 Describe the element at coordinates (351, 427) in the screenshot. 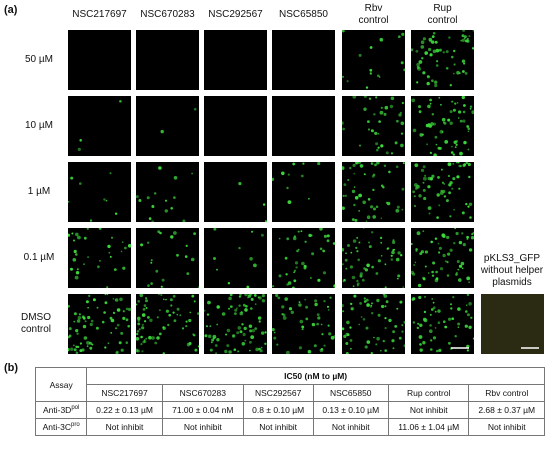

I see `table-cell: Not inhibit` at that location.